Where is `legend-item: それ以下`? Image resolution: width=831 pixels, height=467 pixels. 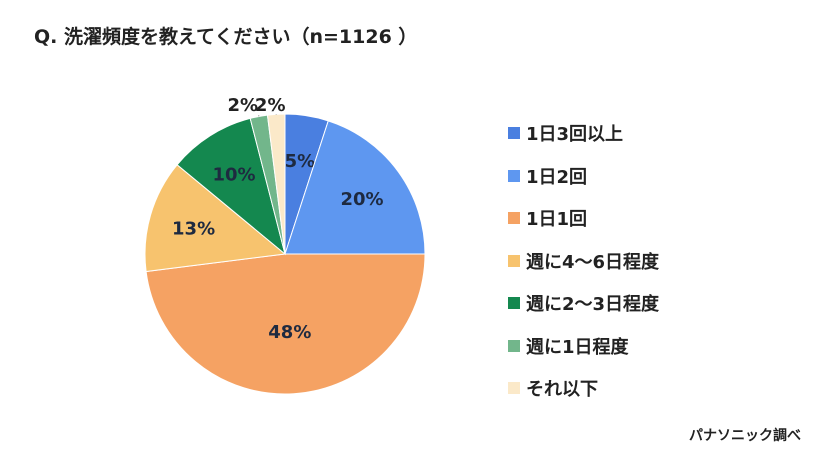 legend-item: それ以下 is located at coordinates (583, 388).